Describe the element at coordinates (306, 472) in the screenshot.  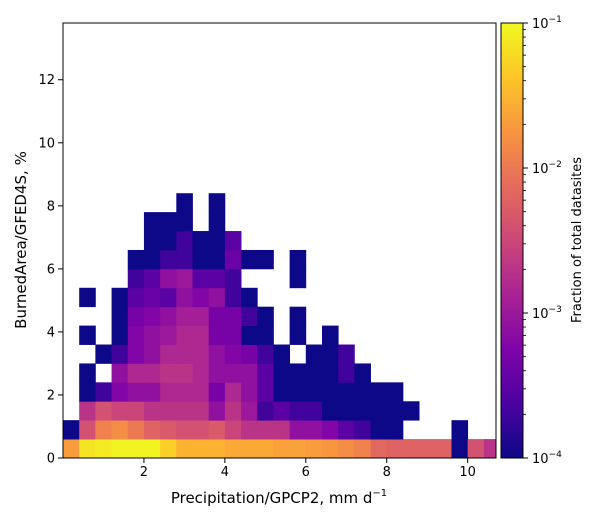
I see `x-tick-label: 6` at that location.